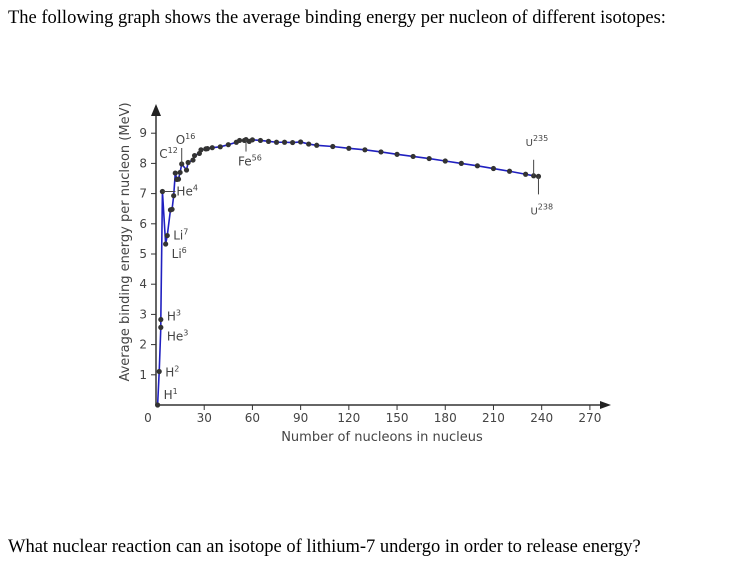 The image size is (732, 572). What do you see at coordinates (250, 161) in the screenshot?
I see `isotope-label: Fe56` at bounding box center [250, 161].